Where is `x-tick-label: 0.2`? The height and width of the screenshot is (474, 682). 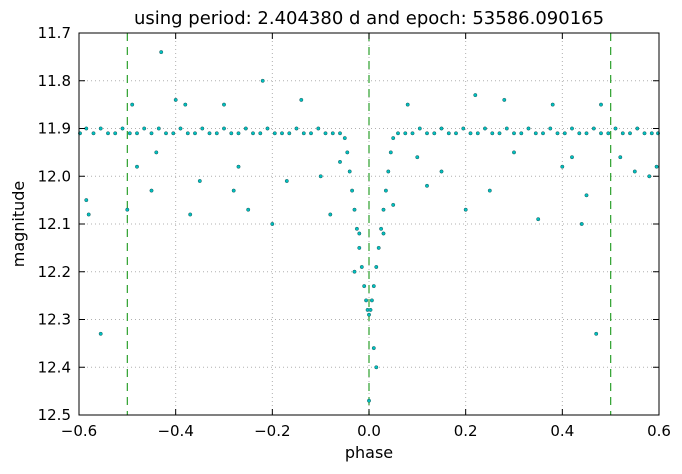
x-tick-label: 0.2 is located at coordinates (466, 431).